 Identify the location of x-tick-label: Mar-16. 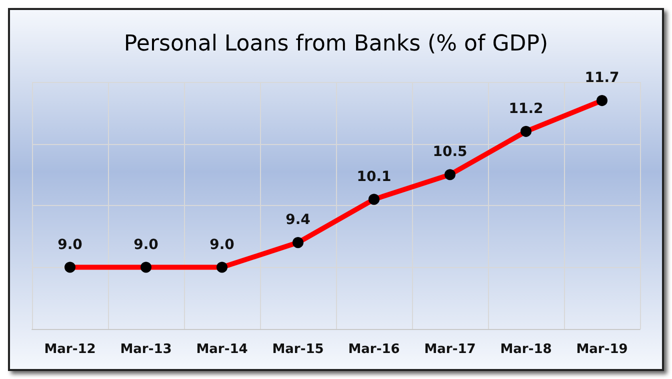
(374, 349).